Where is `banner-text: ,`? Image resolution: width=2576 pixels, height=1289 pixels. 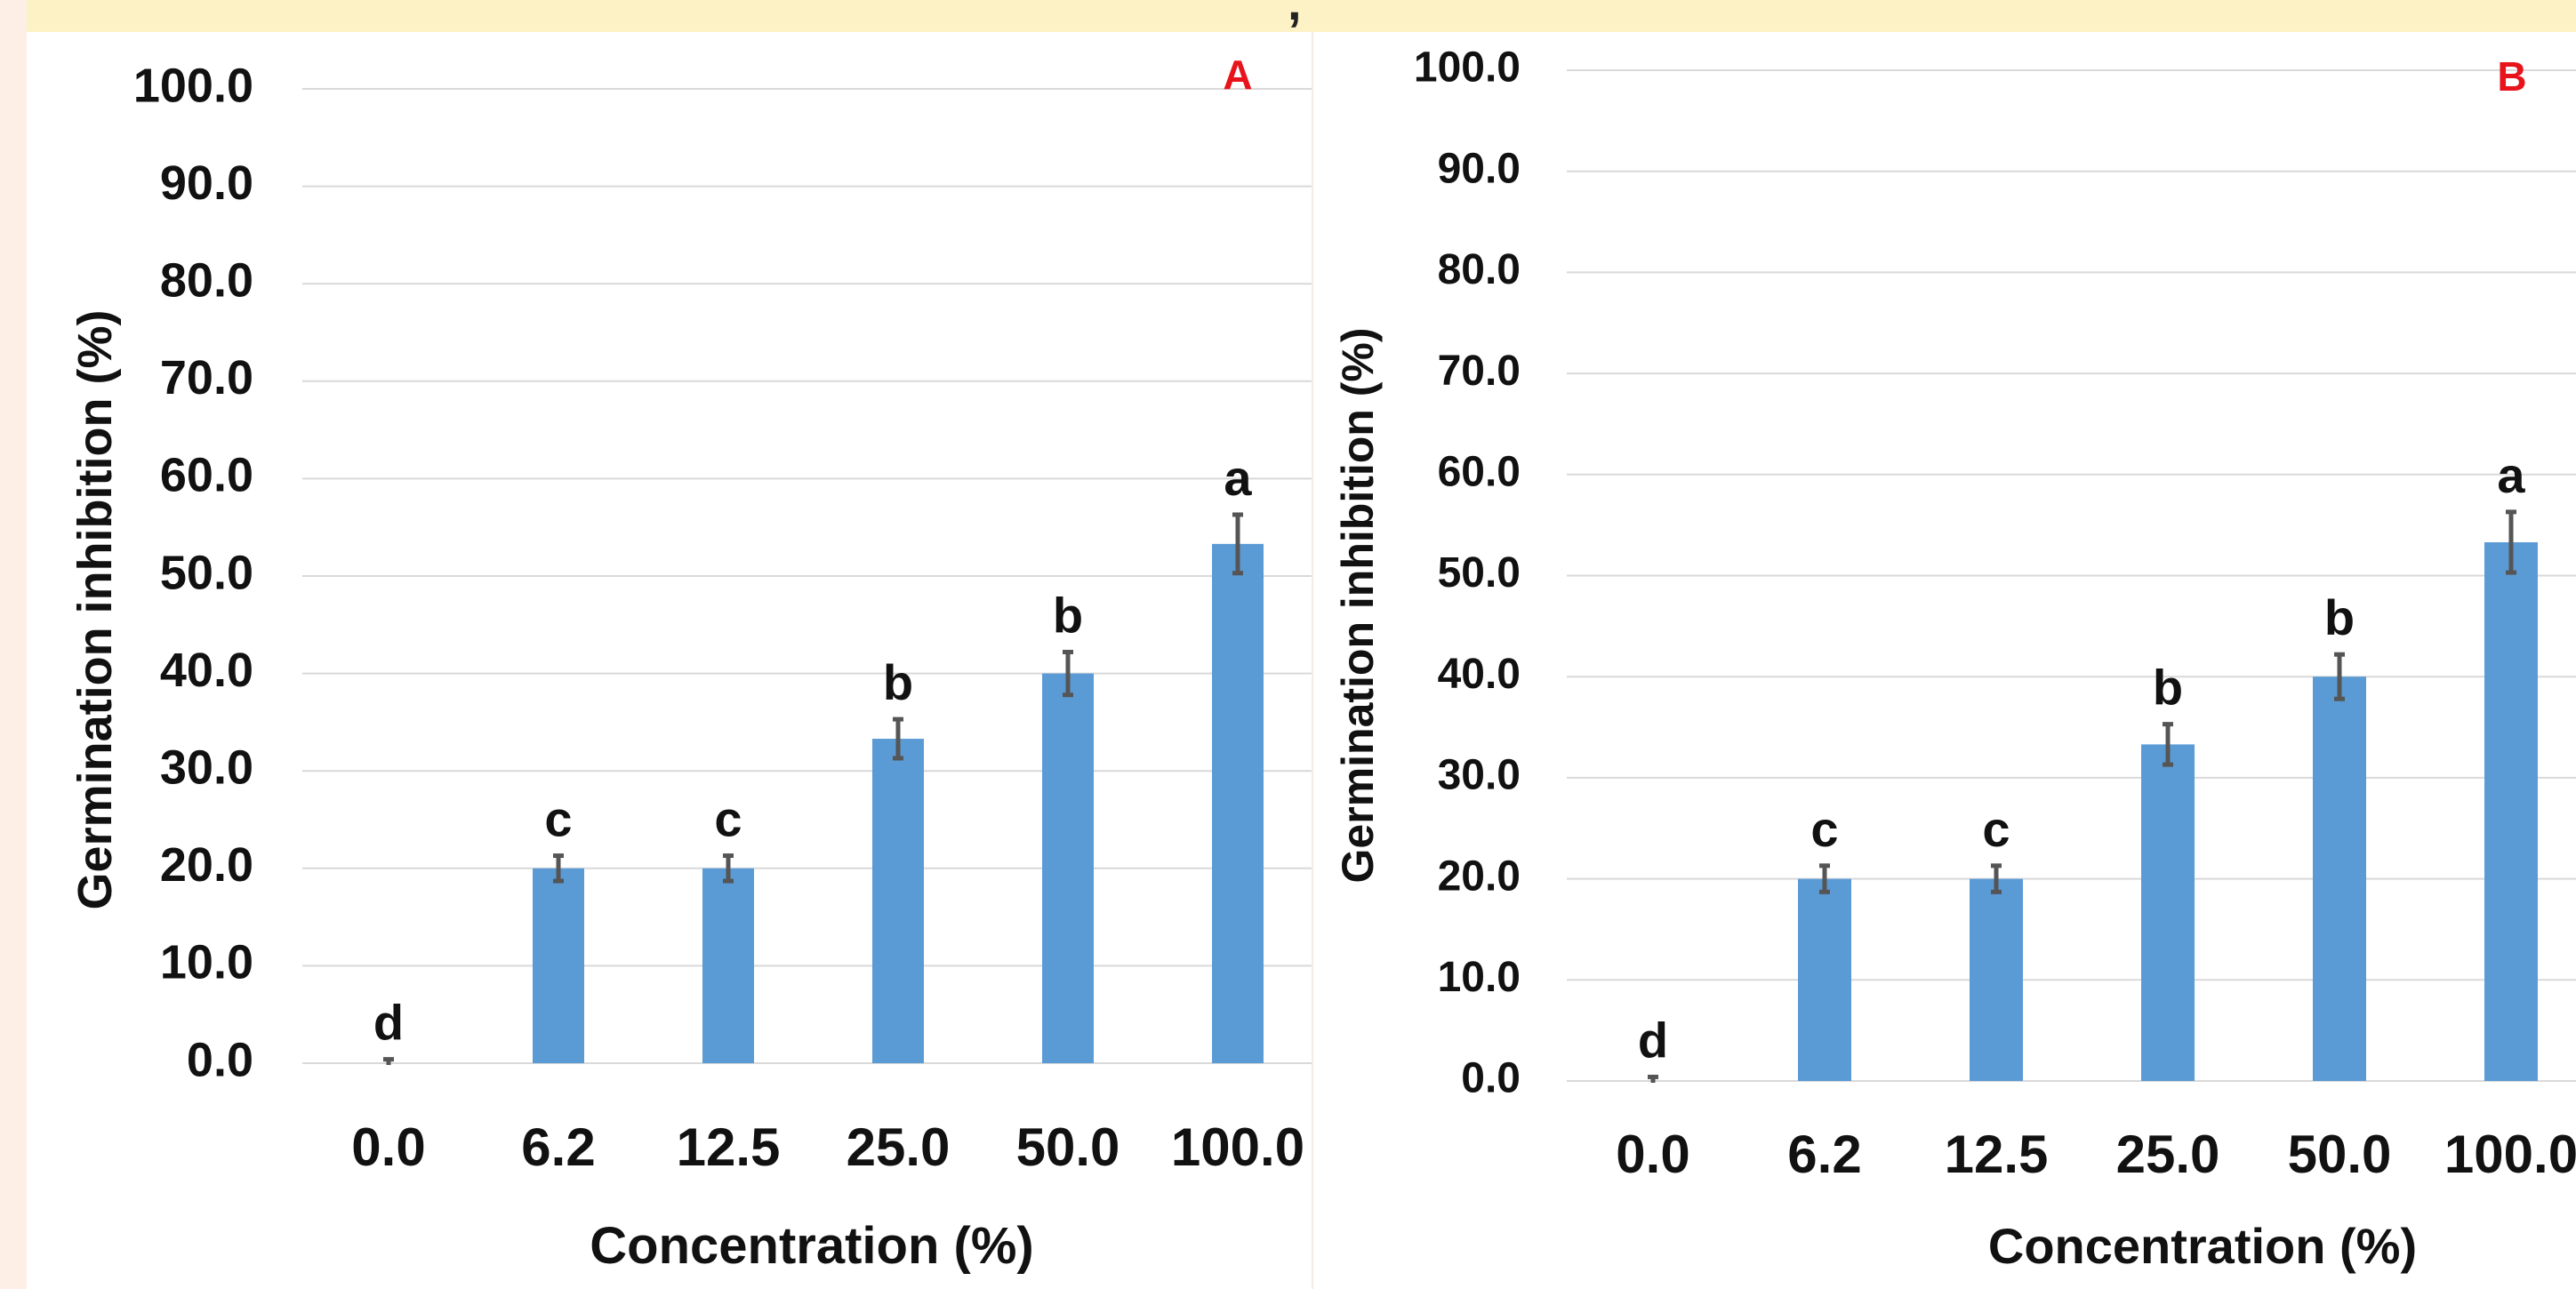
banner-text: , is located at coordinates (1301, 15).